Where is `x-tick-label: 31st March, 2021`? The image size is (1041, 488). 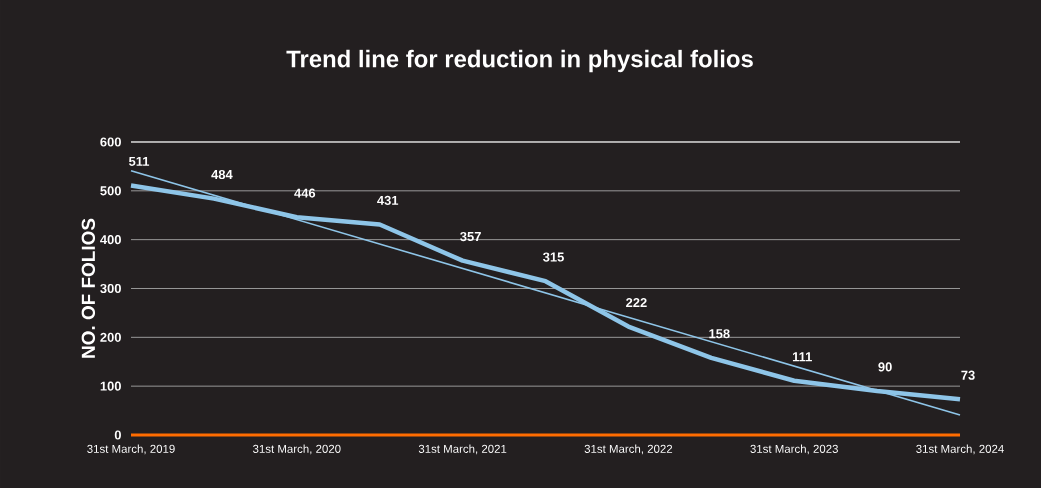
x-tick-label: 31st March, 2021 is located at coordinates (462, 449).